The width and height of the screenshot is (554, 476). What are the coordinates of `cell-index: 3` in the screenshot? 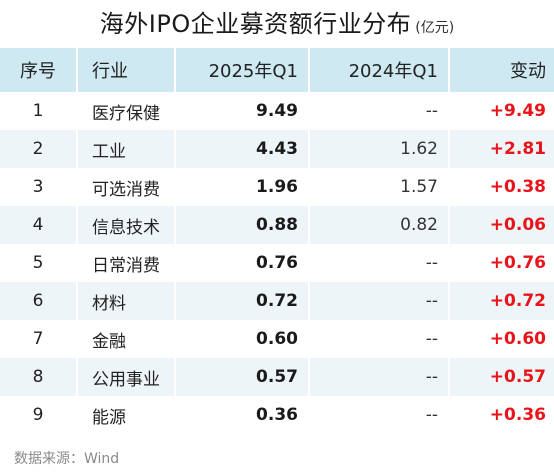 It's located at (39, 187).